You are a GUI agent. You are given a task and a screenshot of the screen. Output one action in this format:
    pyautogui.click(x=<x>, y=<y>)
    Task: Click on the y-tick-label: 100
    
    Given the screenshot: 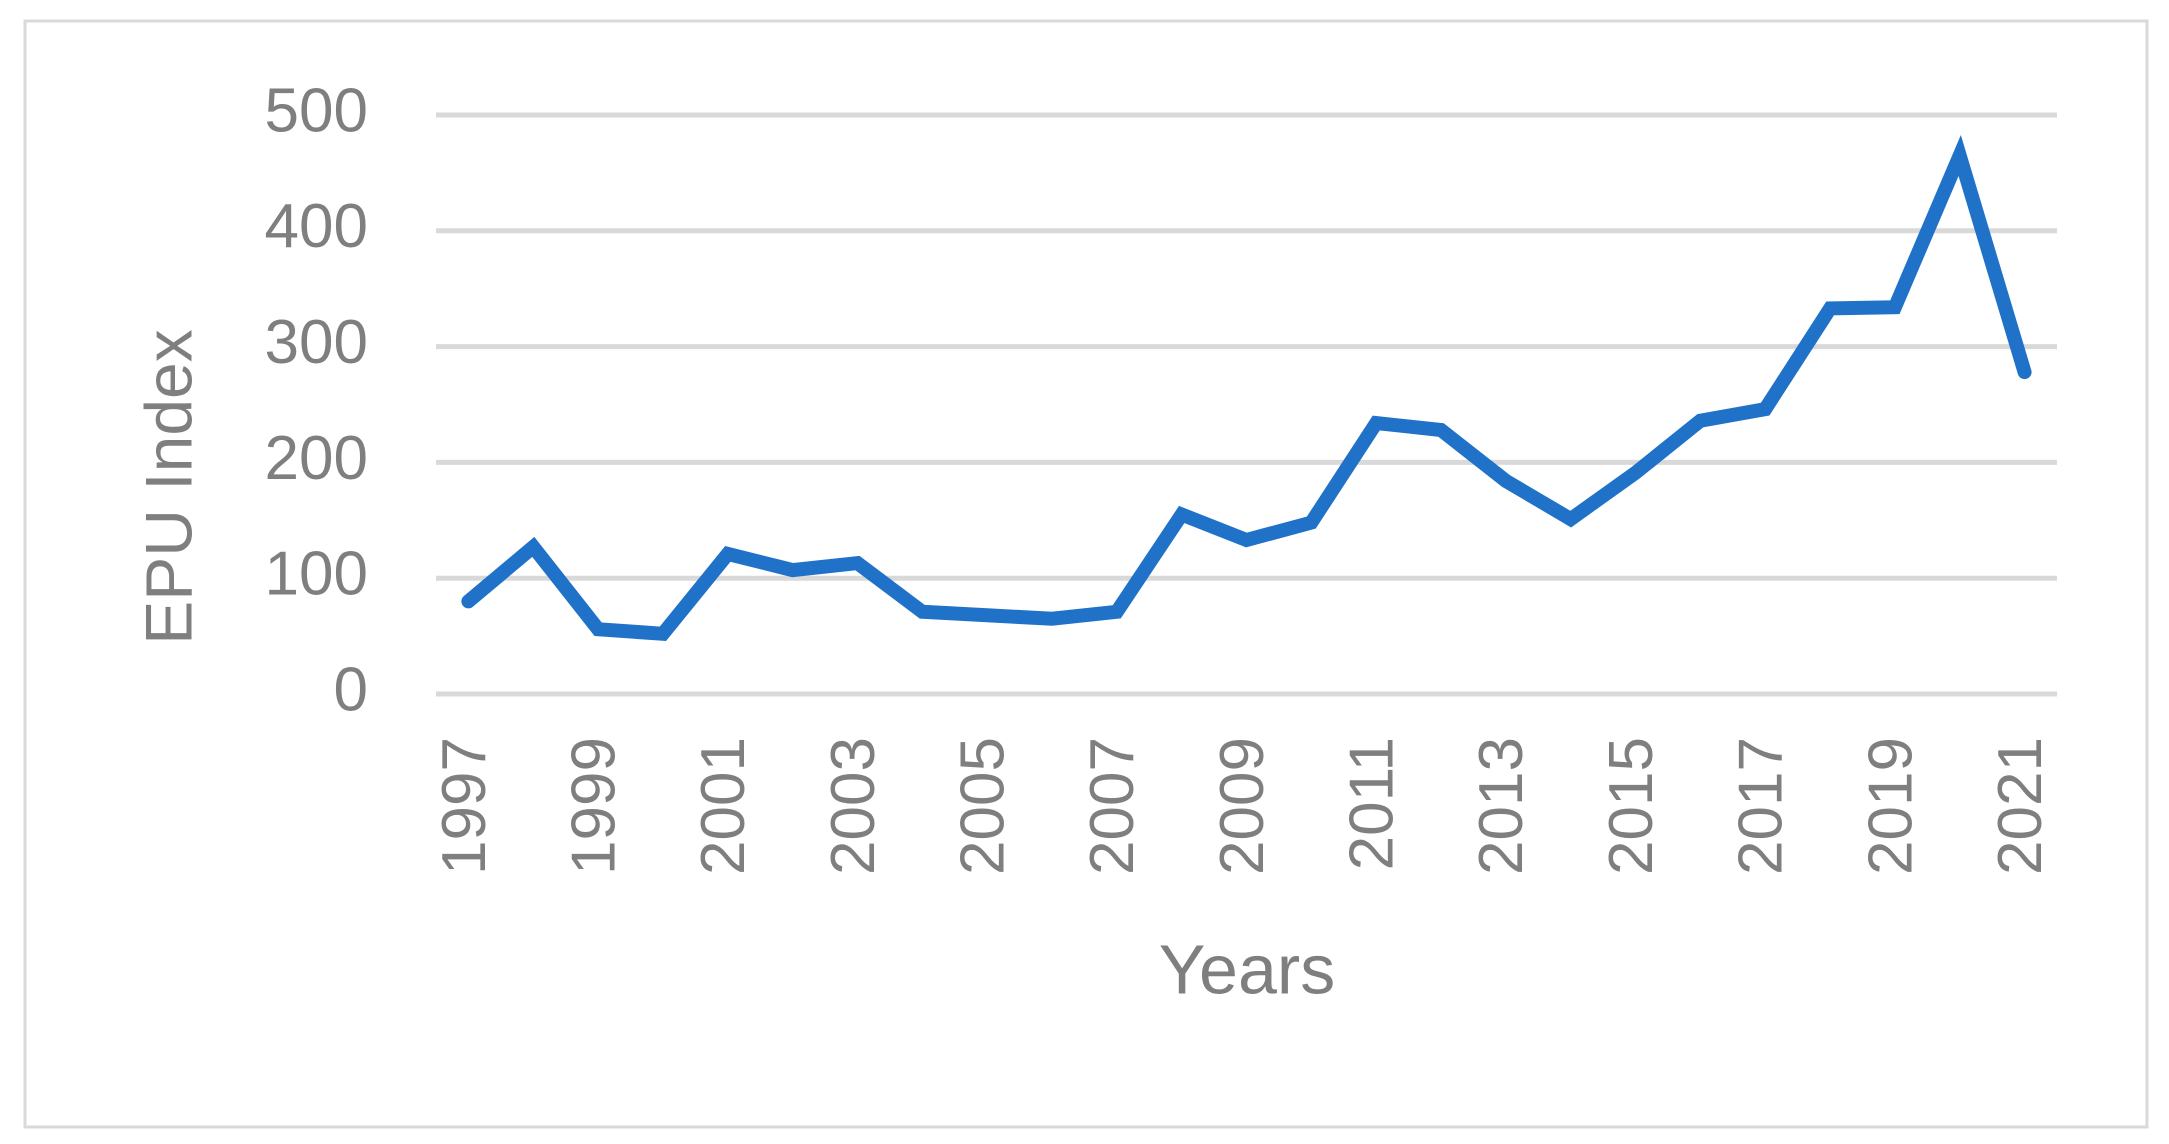 What is the action you would take?
    pyautogui.click(x=316, y=574)
    